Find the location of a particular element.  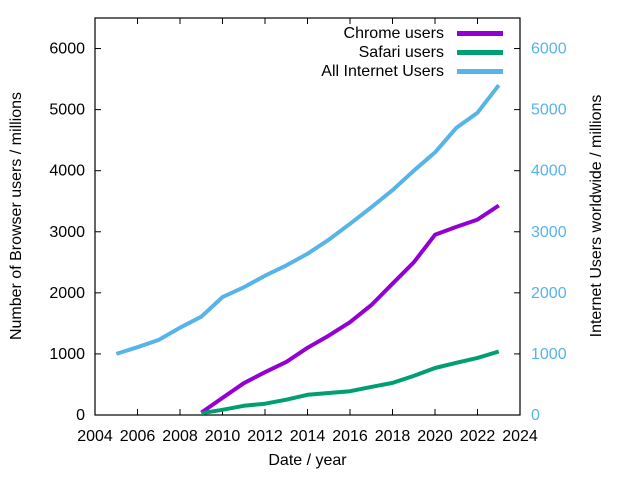

y-axis-right: 0 1000 2000 3000 4000 5000 6000 is located at coordinates (540, 232).